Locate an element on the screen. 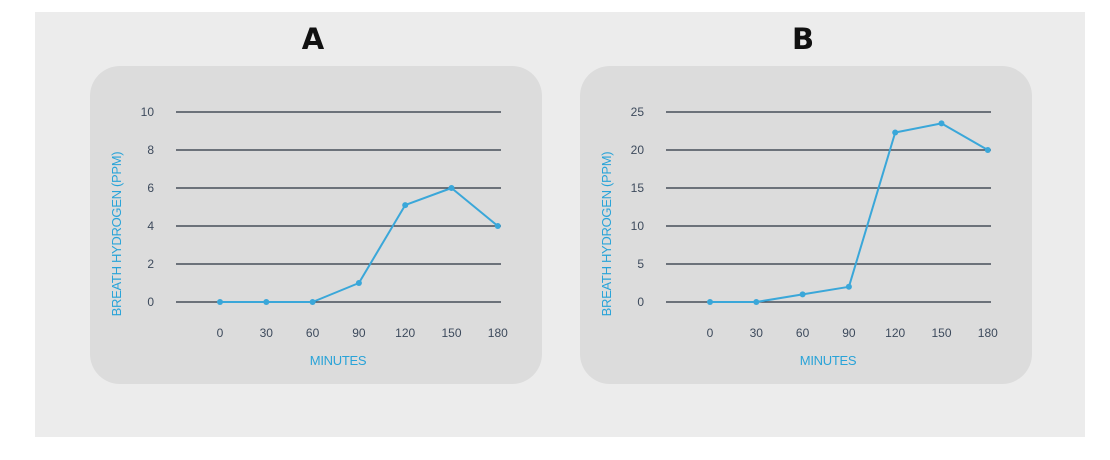  y-tick-label: 6 is located at coordinates (150, 188).